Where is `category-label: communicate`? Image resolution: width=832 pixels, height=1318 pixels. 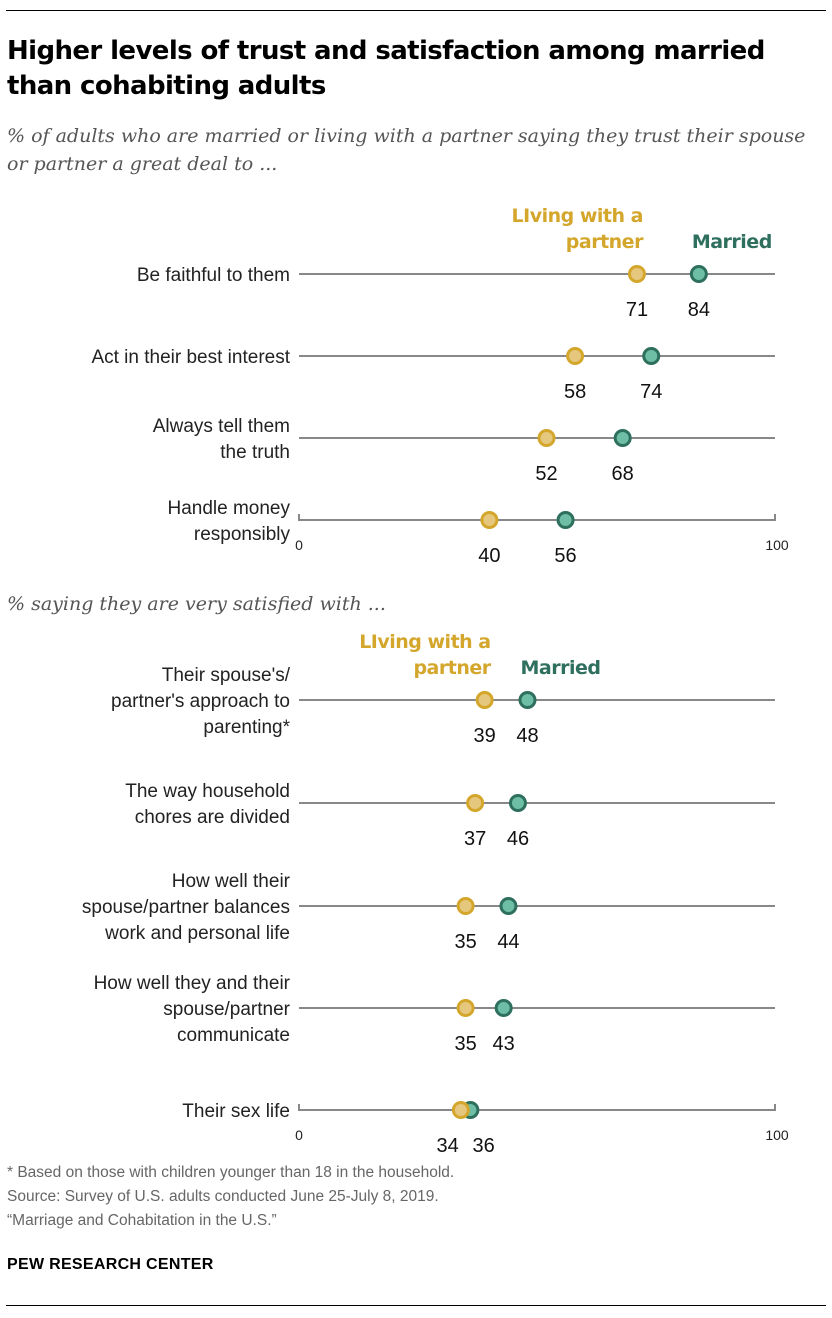 category-label: communicate is located at coordinates (233, 1035).